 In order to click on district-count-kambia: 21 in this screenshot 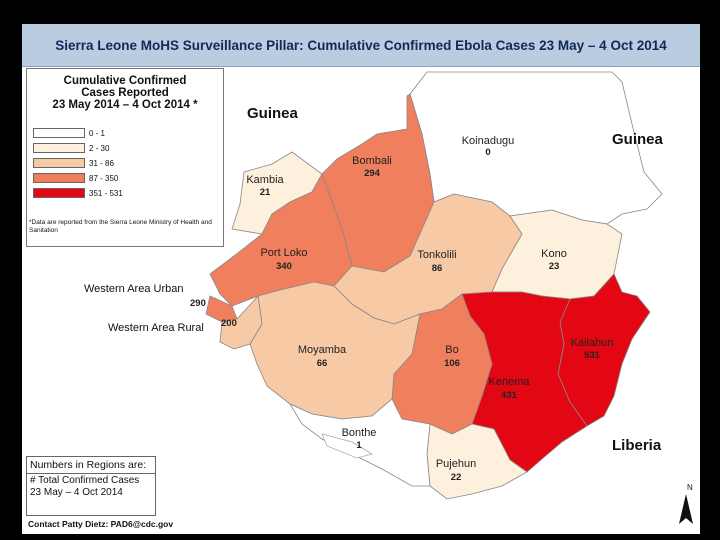, I will do `click(265, 192)`.